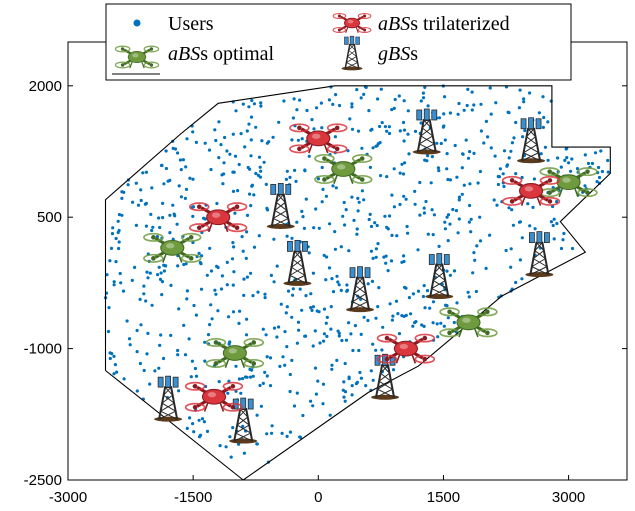 This screenshot has width=635, height=511. I want to click on y-tick-label: 500, so click(49, 217).